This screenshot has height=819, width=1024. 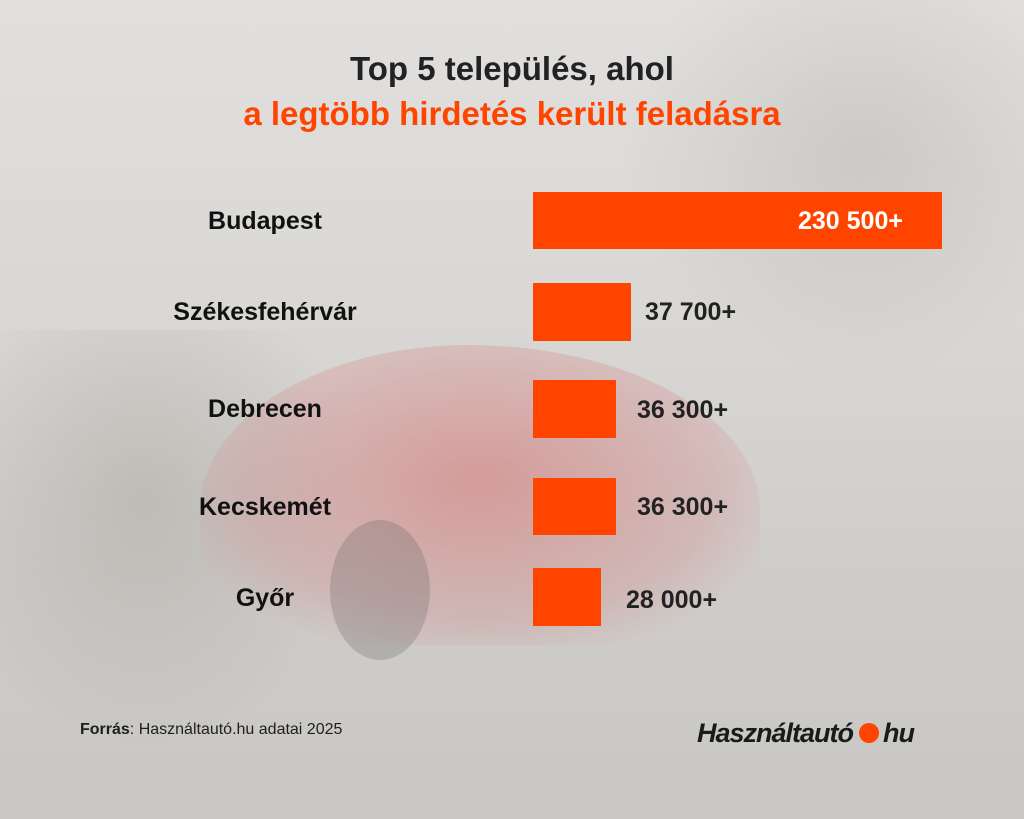 What do you see at coordinates (691, 312) in the screenshot?
I see `value-label: 37 700+` at bounding box center [691, 312].